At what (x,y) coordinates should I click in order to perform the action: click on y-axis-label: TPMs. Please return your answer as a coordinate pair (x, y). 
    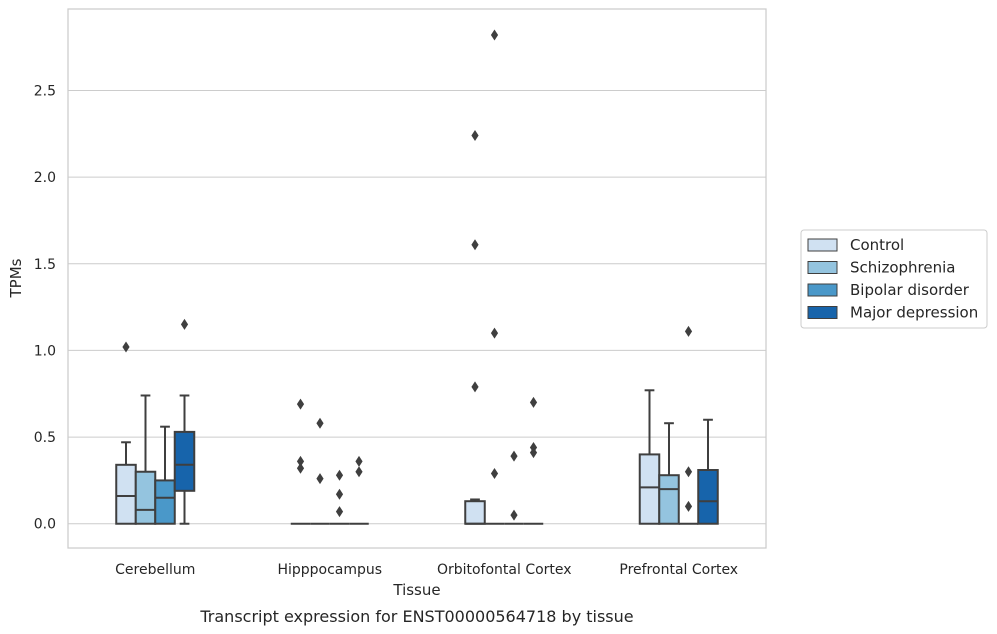
    Looking at the image, I should click on (16, 278).